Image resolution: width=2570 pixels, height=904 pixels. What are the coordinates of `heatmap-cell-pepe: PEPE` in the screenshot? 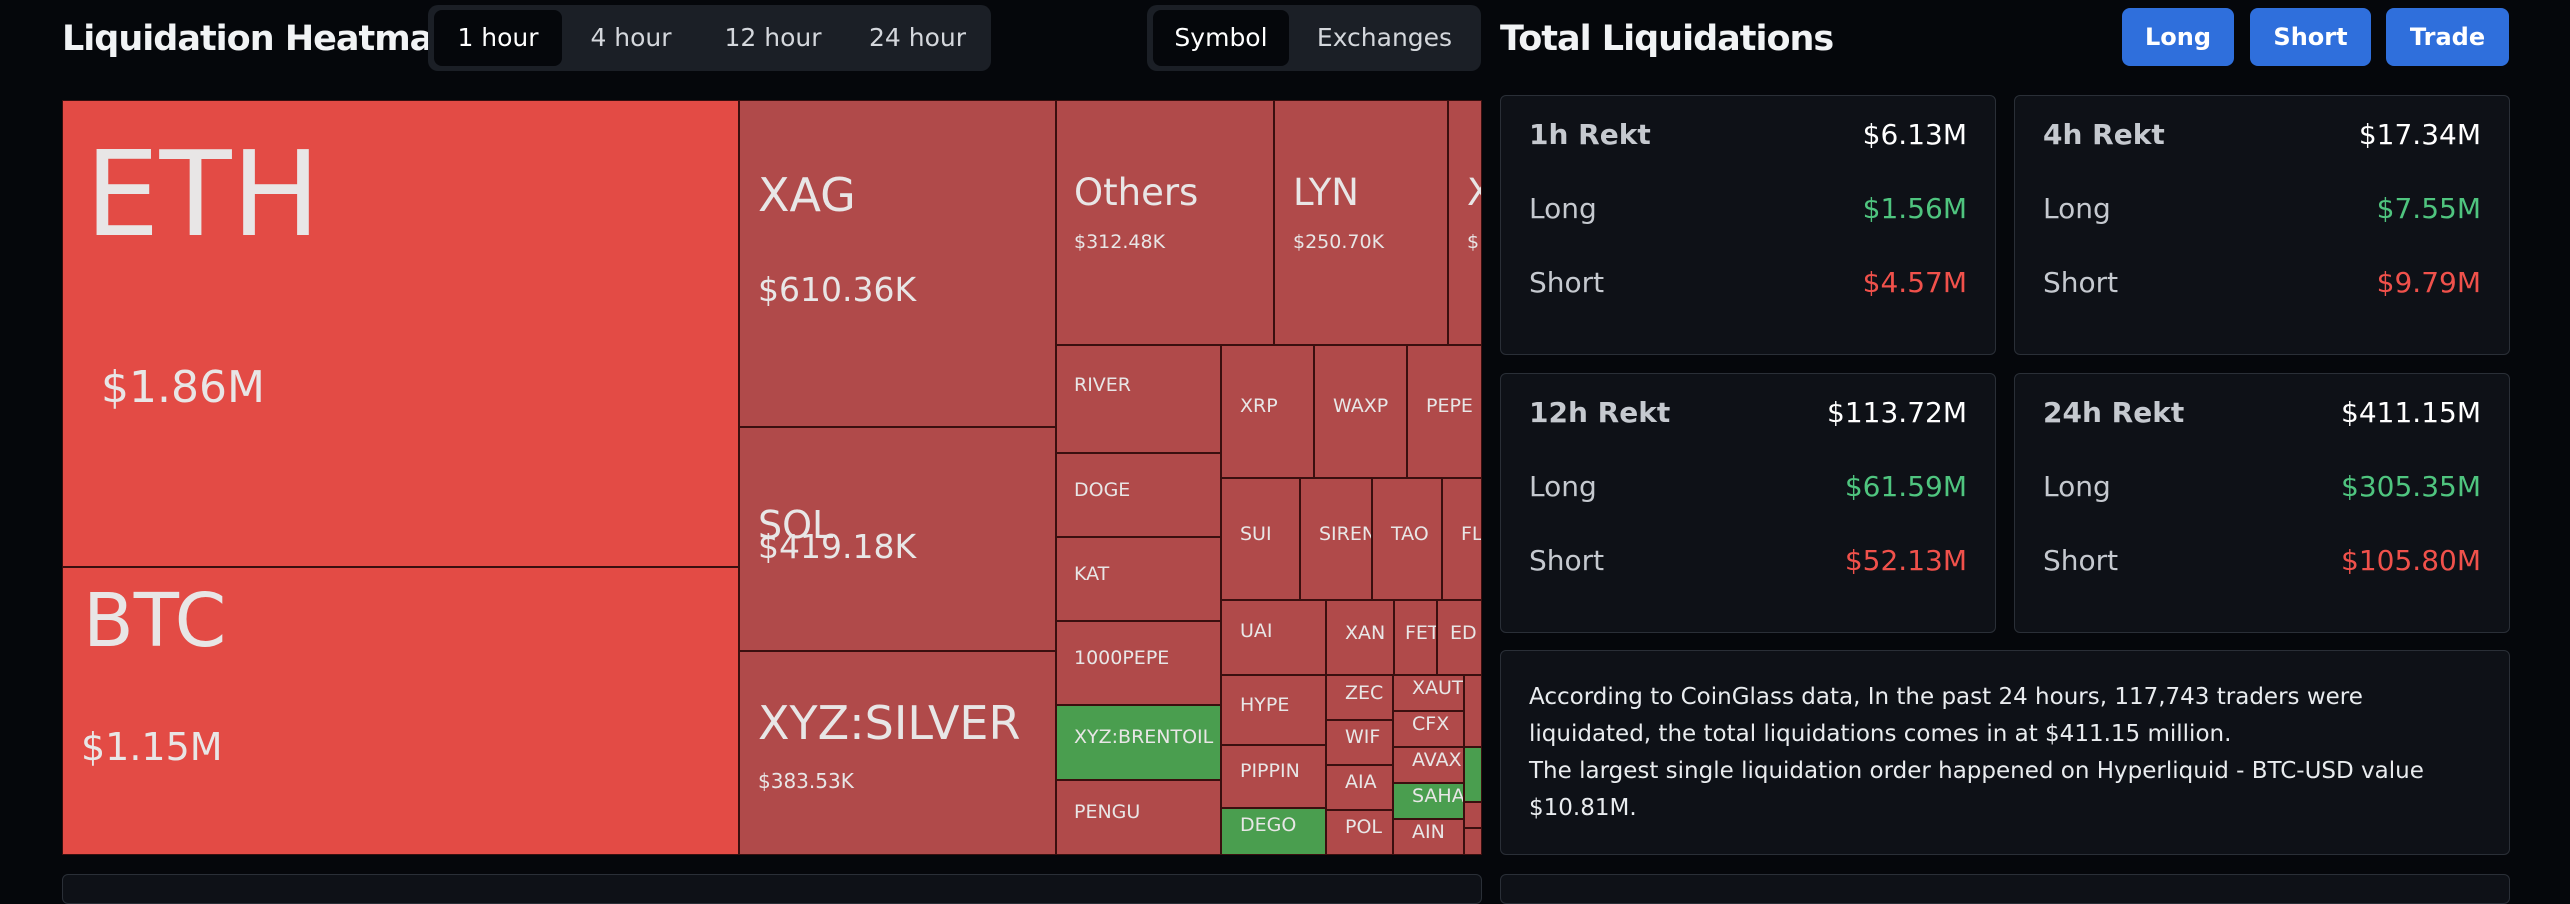 It's located at (1444, 411).